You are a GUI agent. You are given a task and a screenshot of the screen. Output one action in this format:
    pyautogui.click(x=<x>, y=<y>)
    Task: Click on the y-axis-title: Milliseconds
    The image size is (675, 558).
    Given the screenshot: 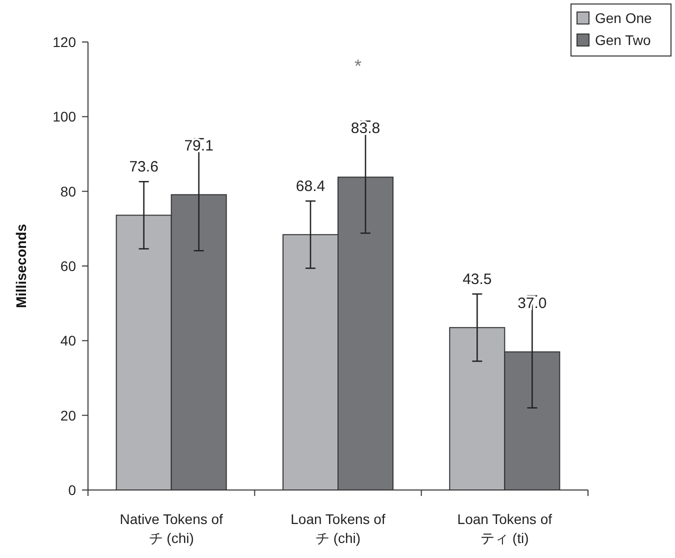 What is the action you would take?
    pyautogui.click(x=21, y=266)
    